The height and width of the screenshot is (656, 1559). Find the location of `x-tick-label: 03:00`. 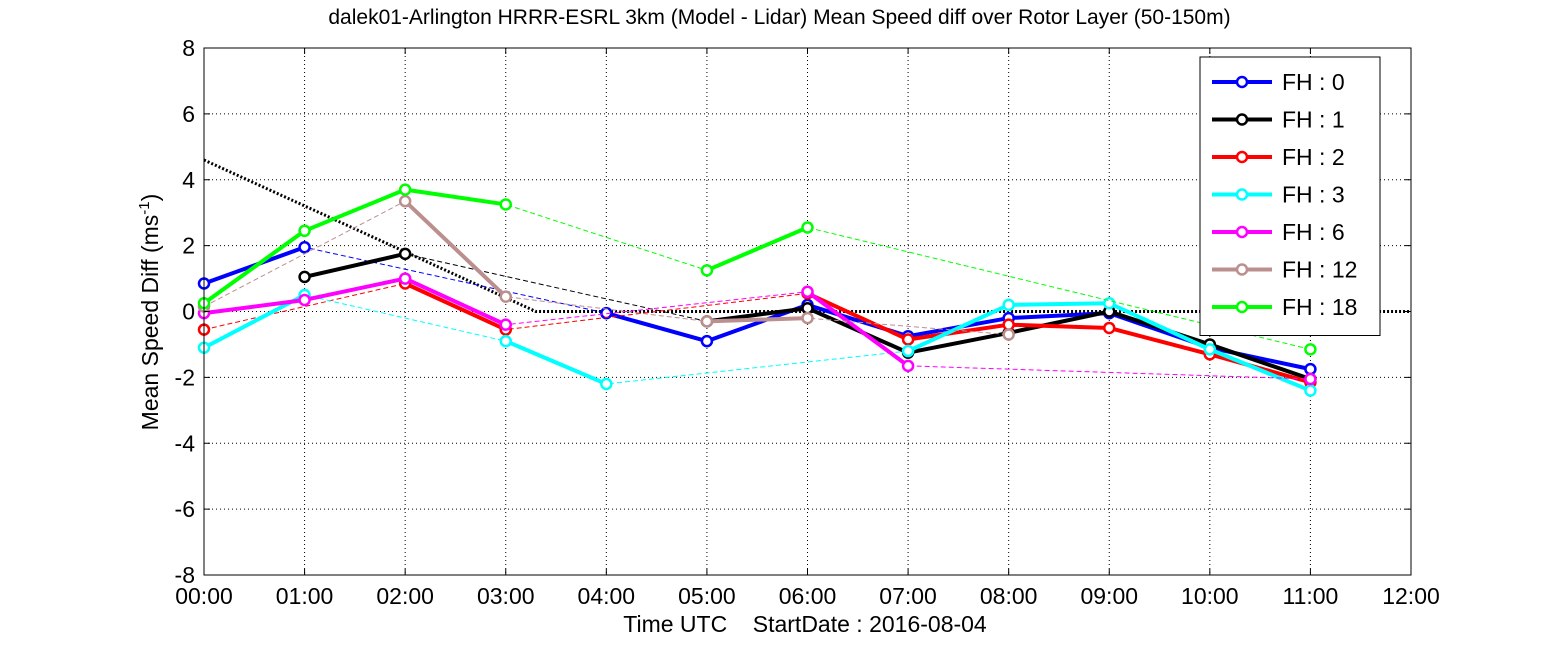

x-tick-label: 03:00 is located at coordinates (506, 596).